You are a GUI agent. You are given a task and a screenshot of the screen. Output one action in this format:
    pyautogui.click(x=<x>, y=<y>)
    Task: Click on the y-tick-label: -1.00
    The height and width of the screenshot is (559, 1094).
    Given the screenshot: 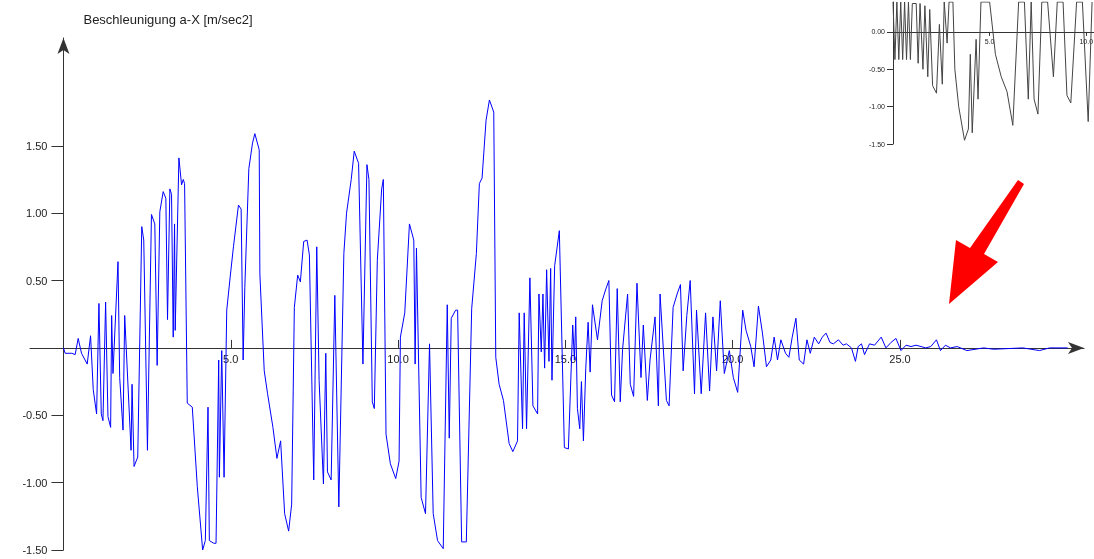 What is the action you would take?
    pyautogui.click(x=35, y=482)
    